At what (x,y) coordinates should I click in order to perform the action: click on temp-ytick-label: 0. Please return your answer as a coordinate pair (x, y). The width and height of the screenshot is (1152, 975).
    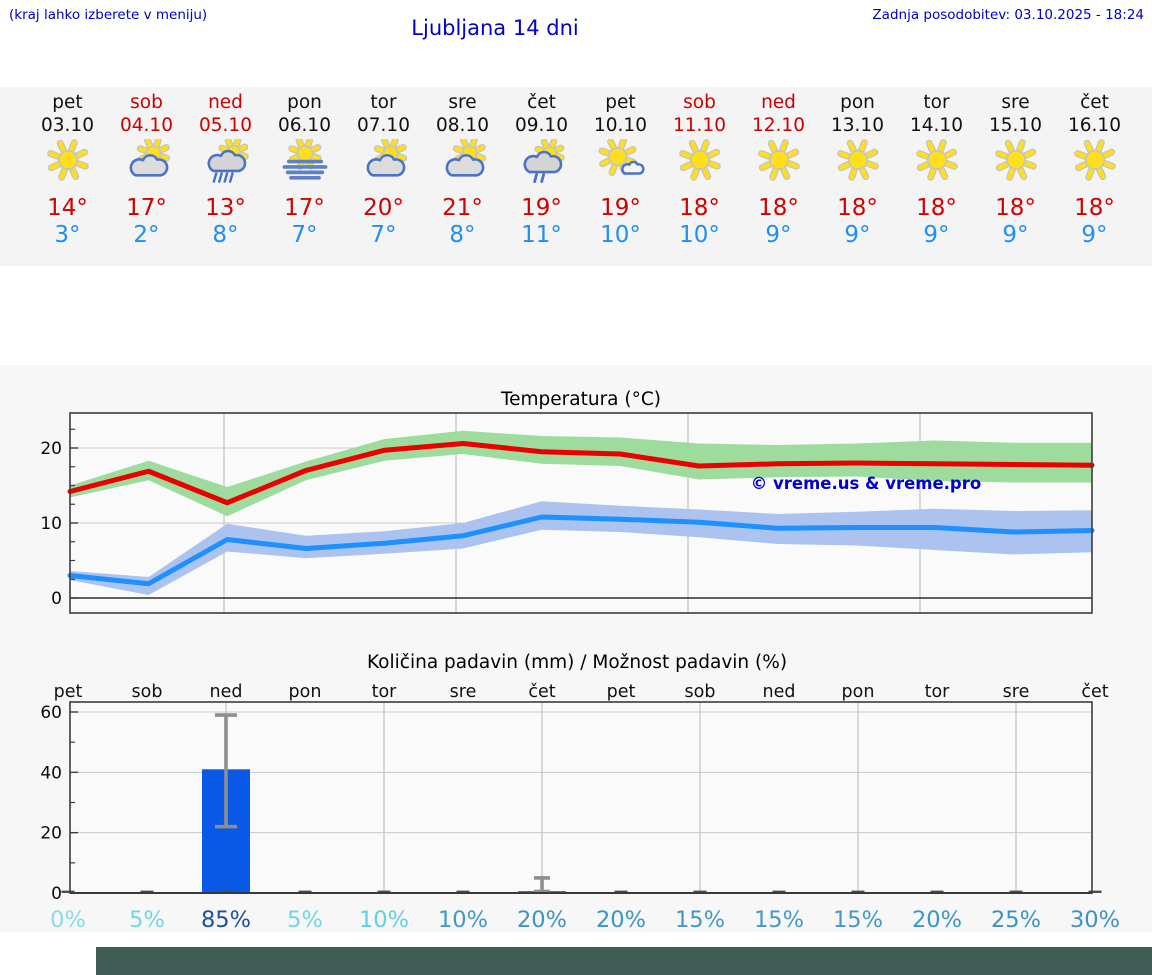
    Looking at the image, I should click on (56, 599).